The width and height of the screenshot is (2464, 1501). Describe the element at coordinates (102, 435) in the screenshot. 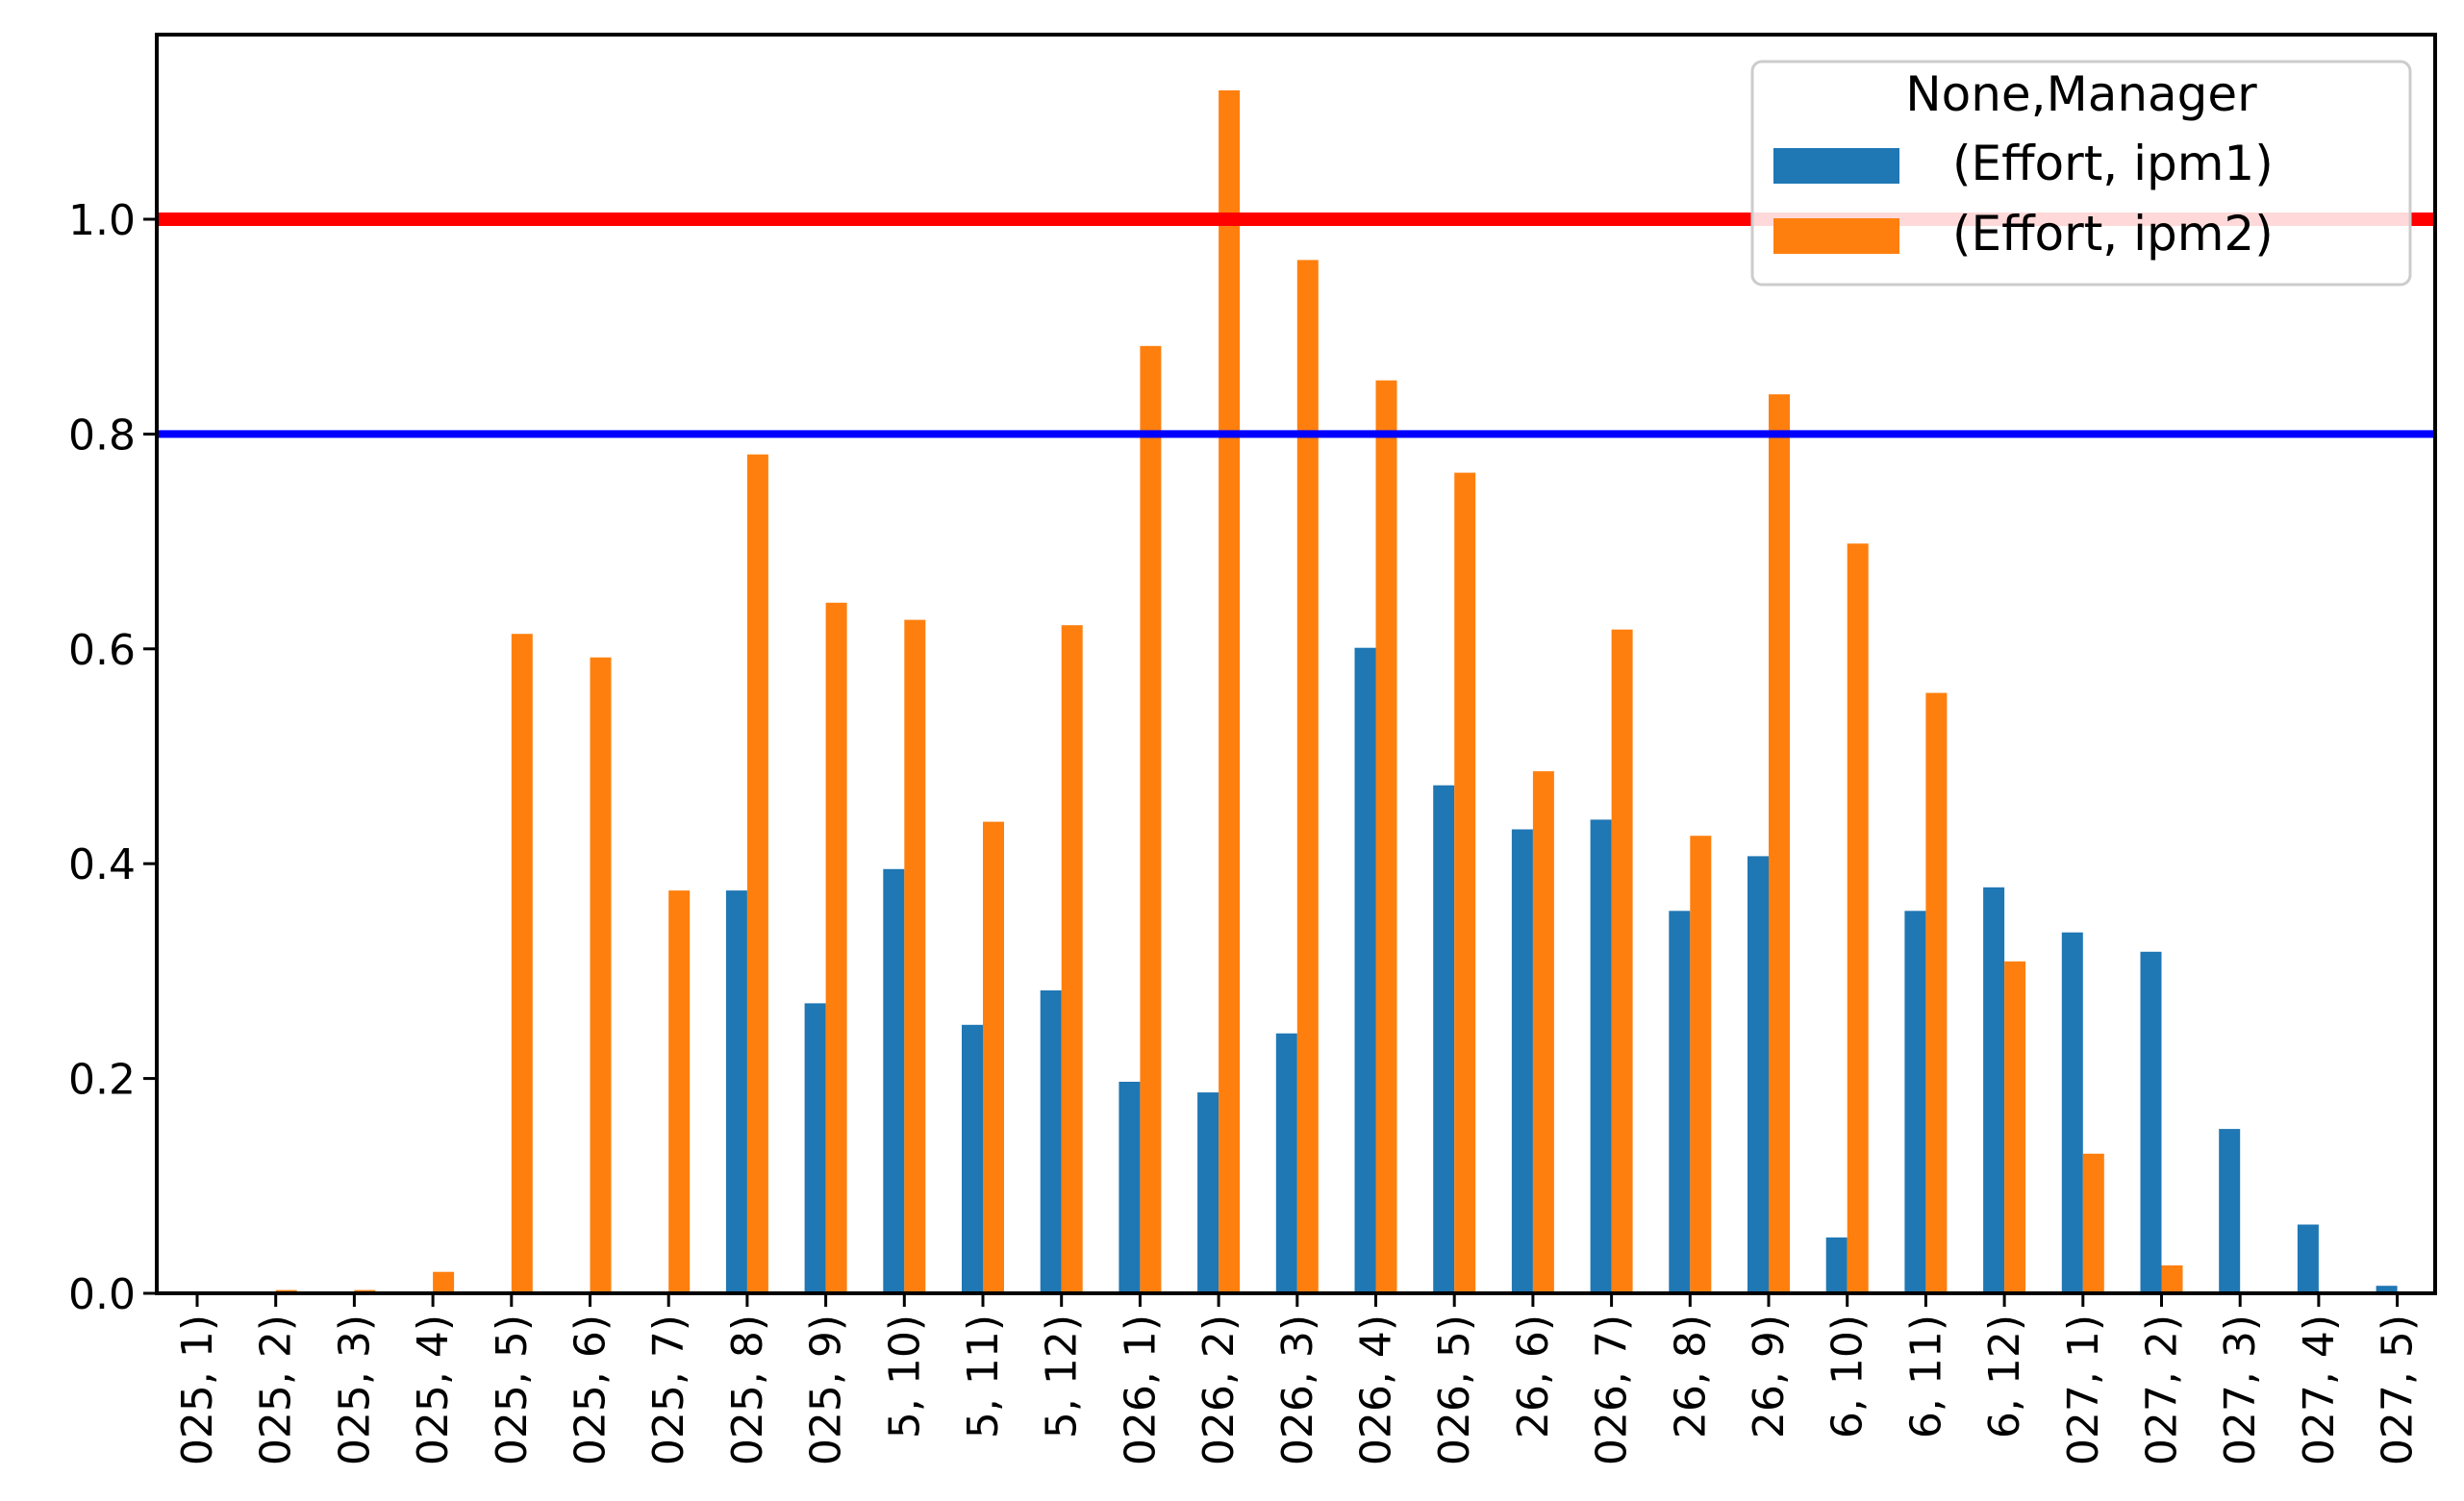

I see `y-tick-label-0.8: 0.8` at that location.